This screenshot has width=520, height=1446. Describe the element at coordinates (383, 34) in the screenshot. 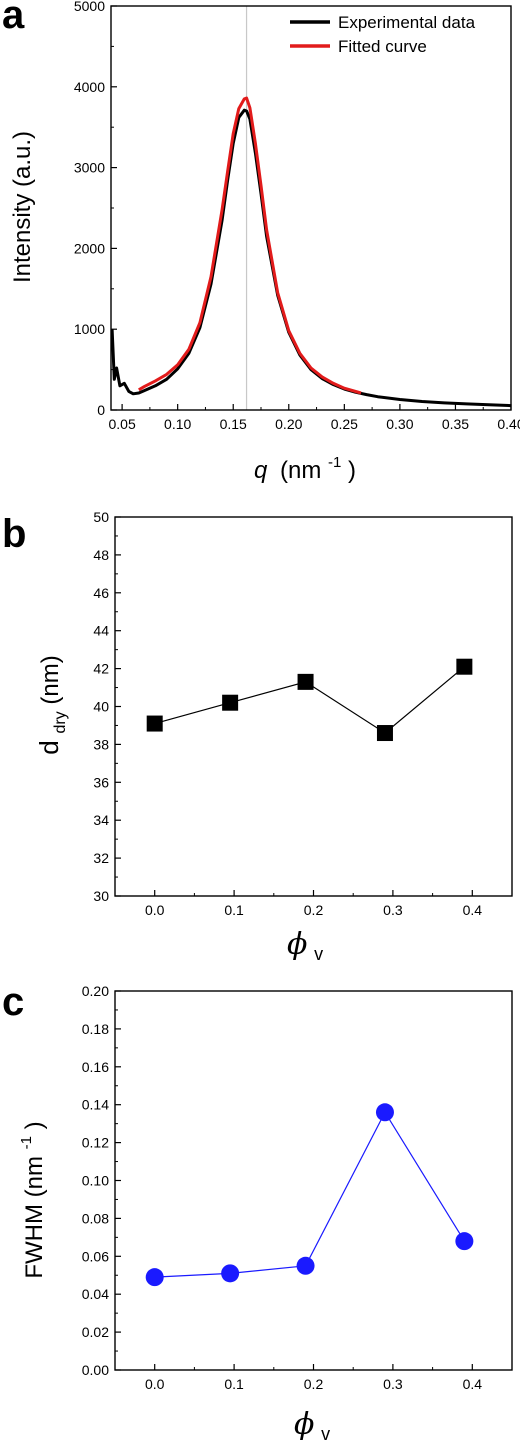

I see `panel-a-legend: Experimental data Fitted curve` at that location.